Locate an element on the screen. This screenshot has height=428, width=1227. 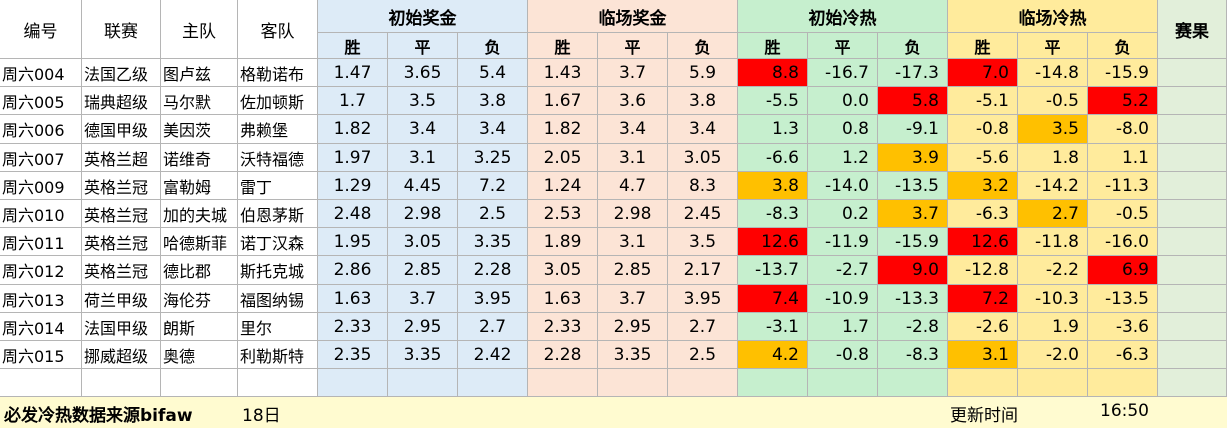
lb-value-cell: 1.82 is located at coordinates (563, 129).